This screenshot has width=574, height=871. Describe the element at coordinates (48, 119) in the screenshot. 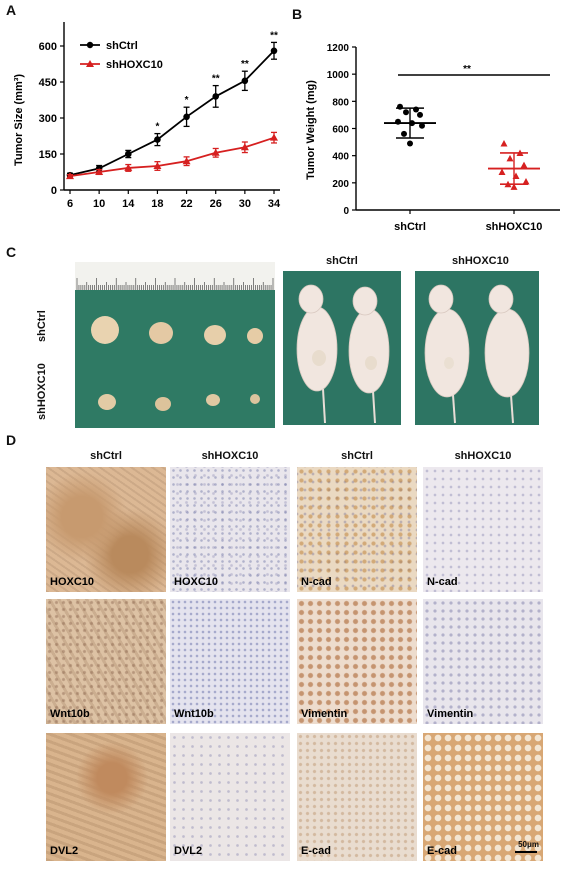

I see `y-tick-label: 300` at that location.